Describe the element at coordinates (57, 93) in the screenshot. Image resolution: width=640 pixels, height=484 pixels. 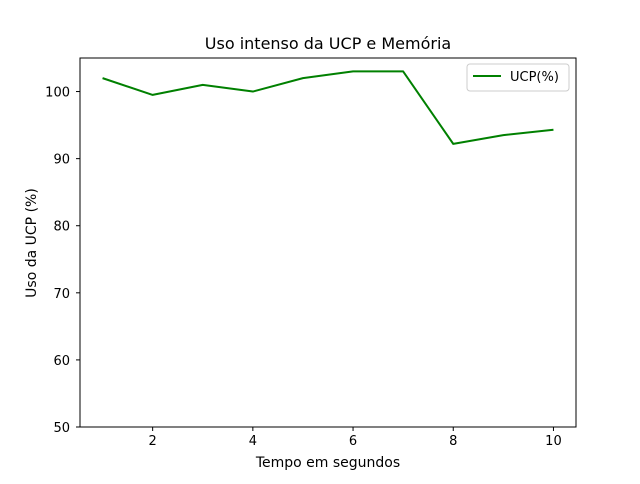
I see `y-tick-label: 100` at that location.